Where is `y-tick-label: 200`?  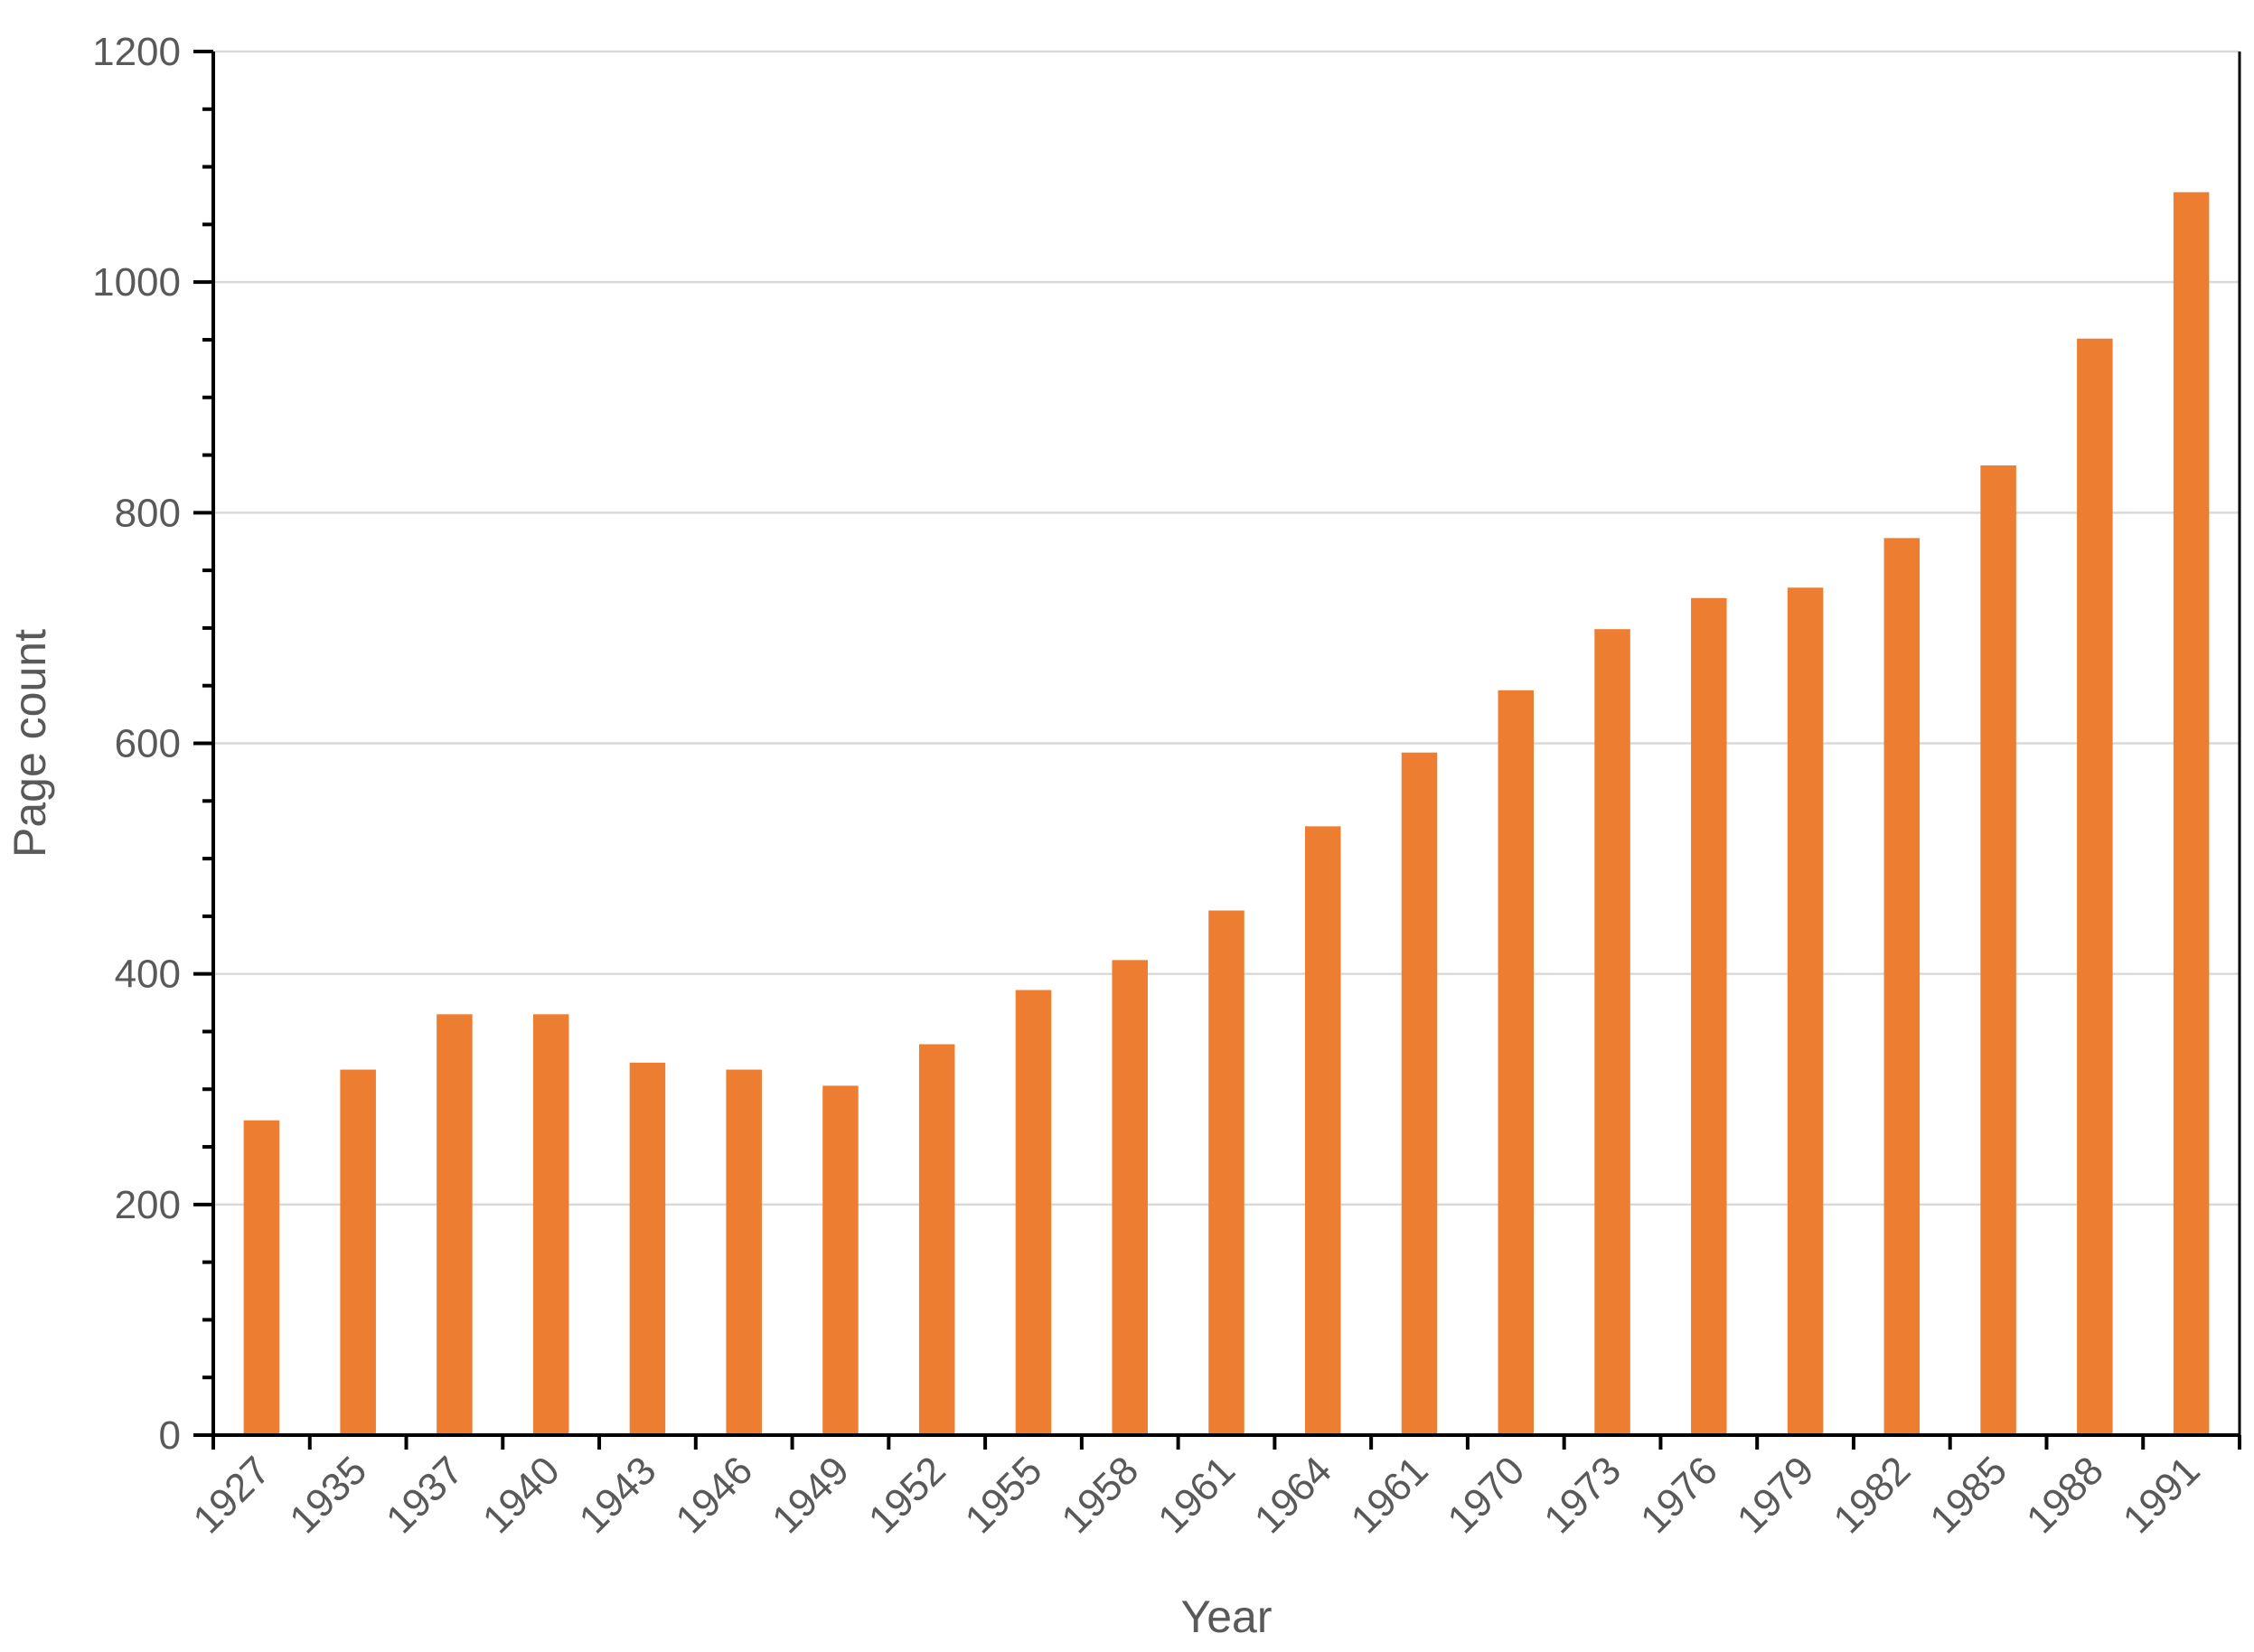 y-tick-label: 200 is located at coordinates (148, 1205).